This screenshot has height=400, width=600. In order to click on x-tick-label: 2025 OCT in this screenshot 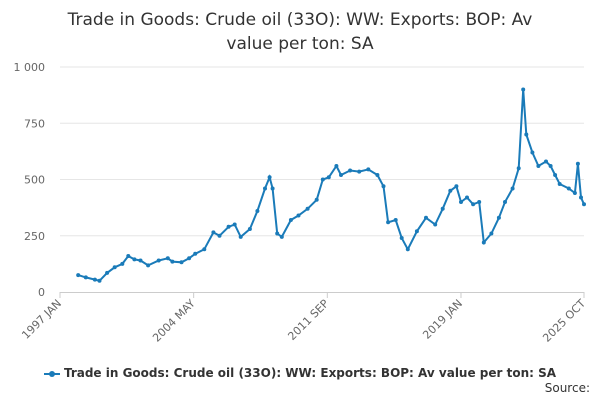, I will do `click(564, 321)`.